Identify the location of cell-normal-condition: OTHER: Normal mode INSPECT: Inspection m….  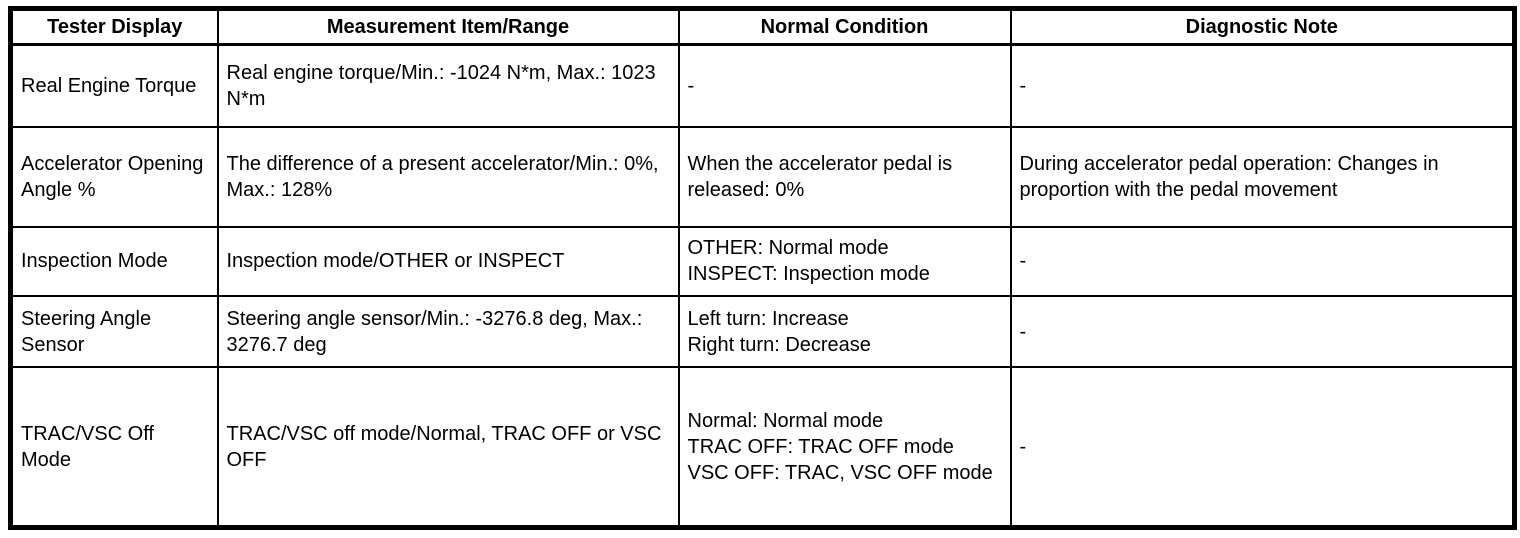
(844, 261).